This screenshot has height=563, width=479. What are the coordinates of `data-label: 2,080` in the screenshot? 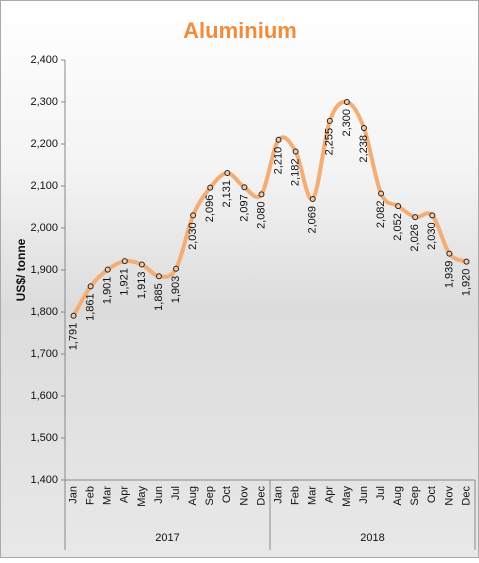 It's located at (261, 215).